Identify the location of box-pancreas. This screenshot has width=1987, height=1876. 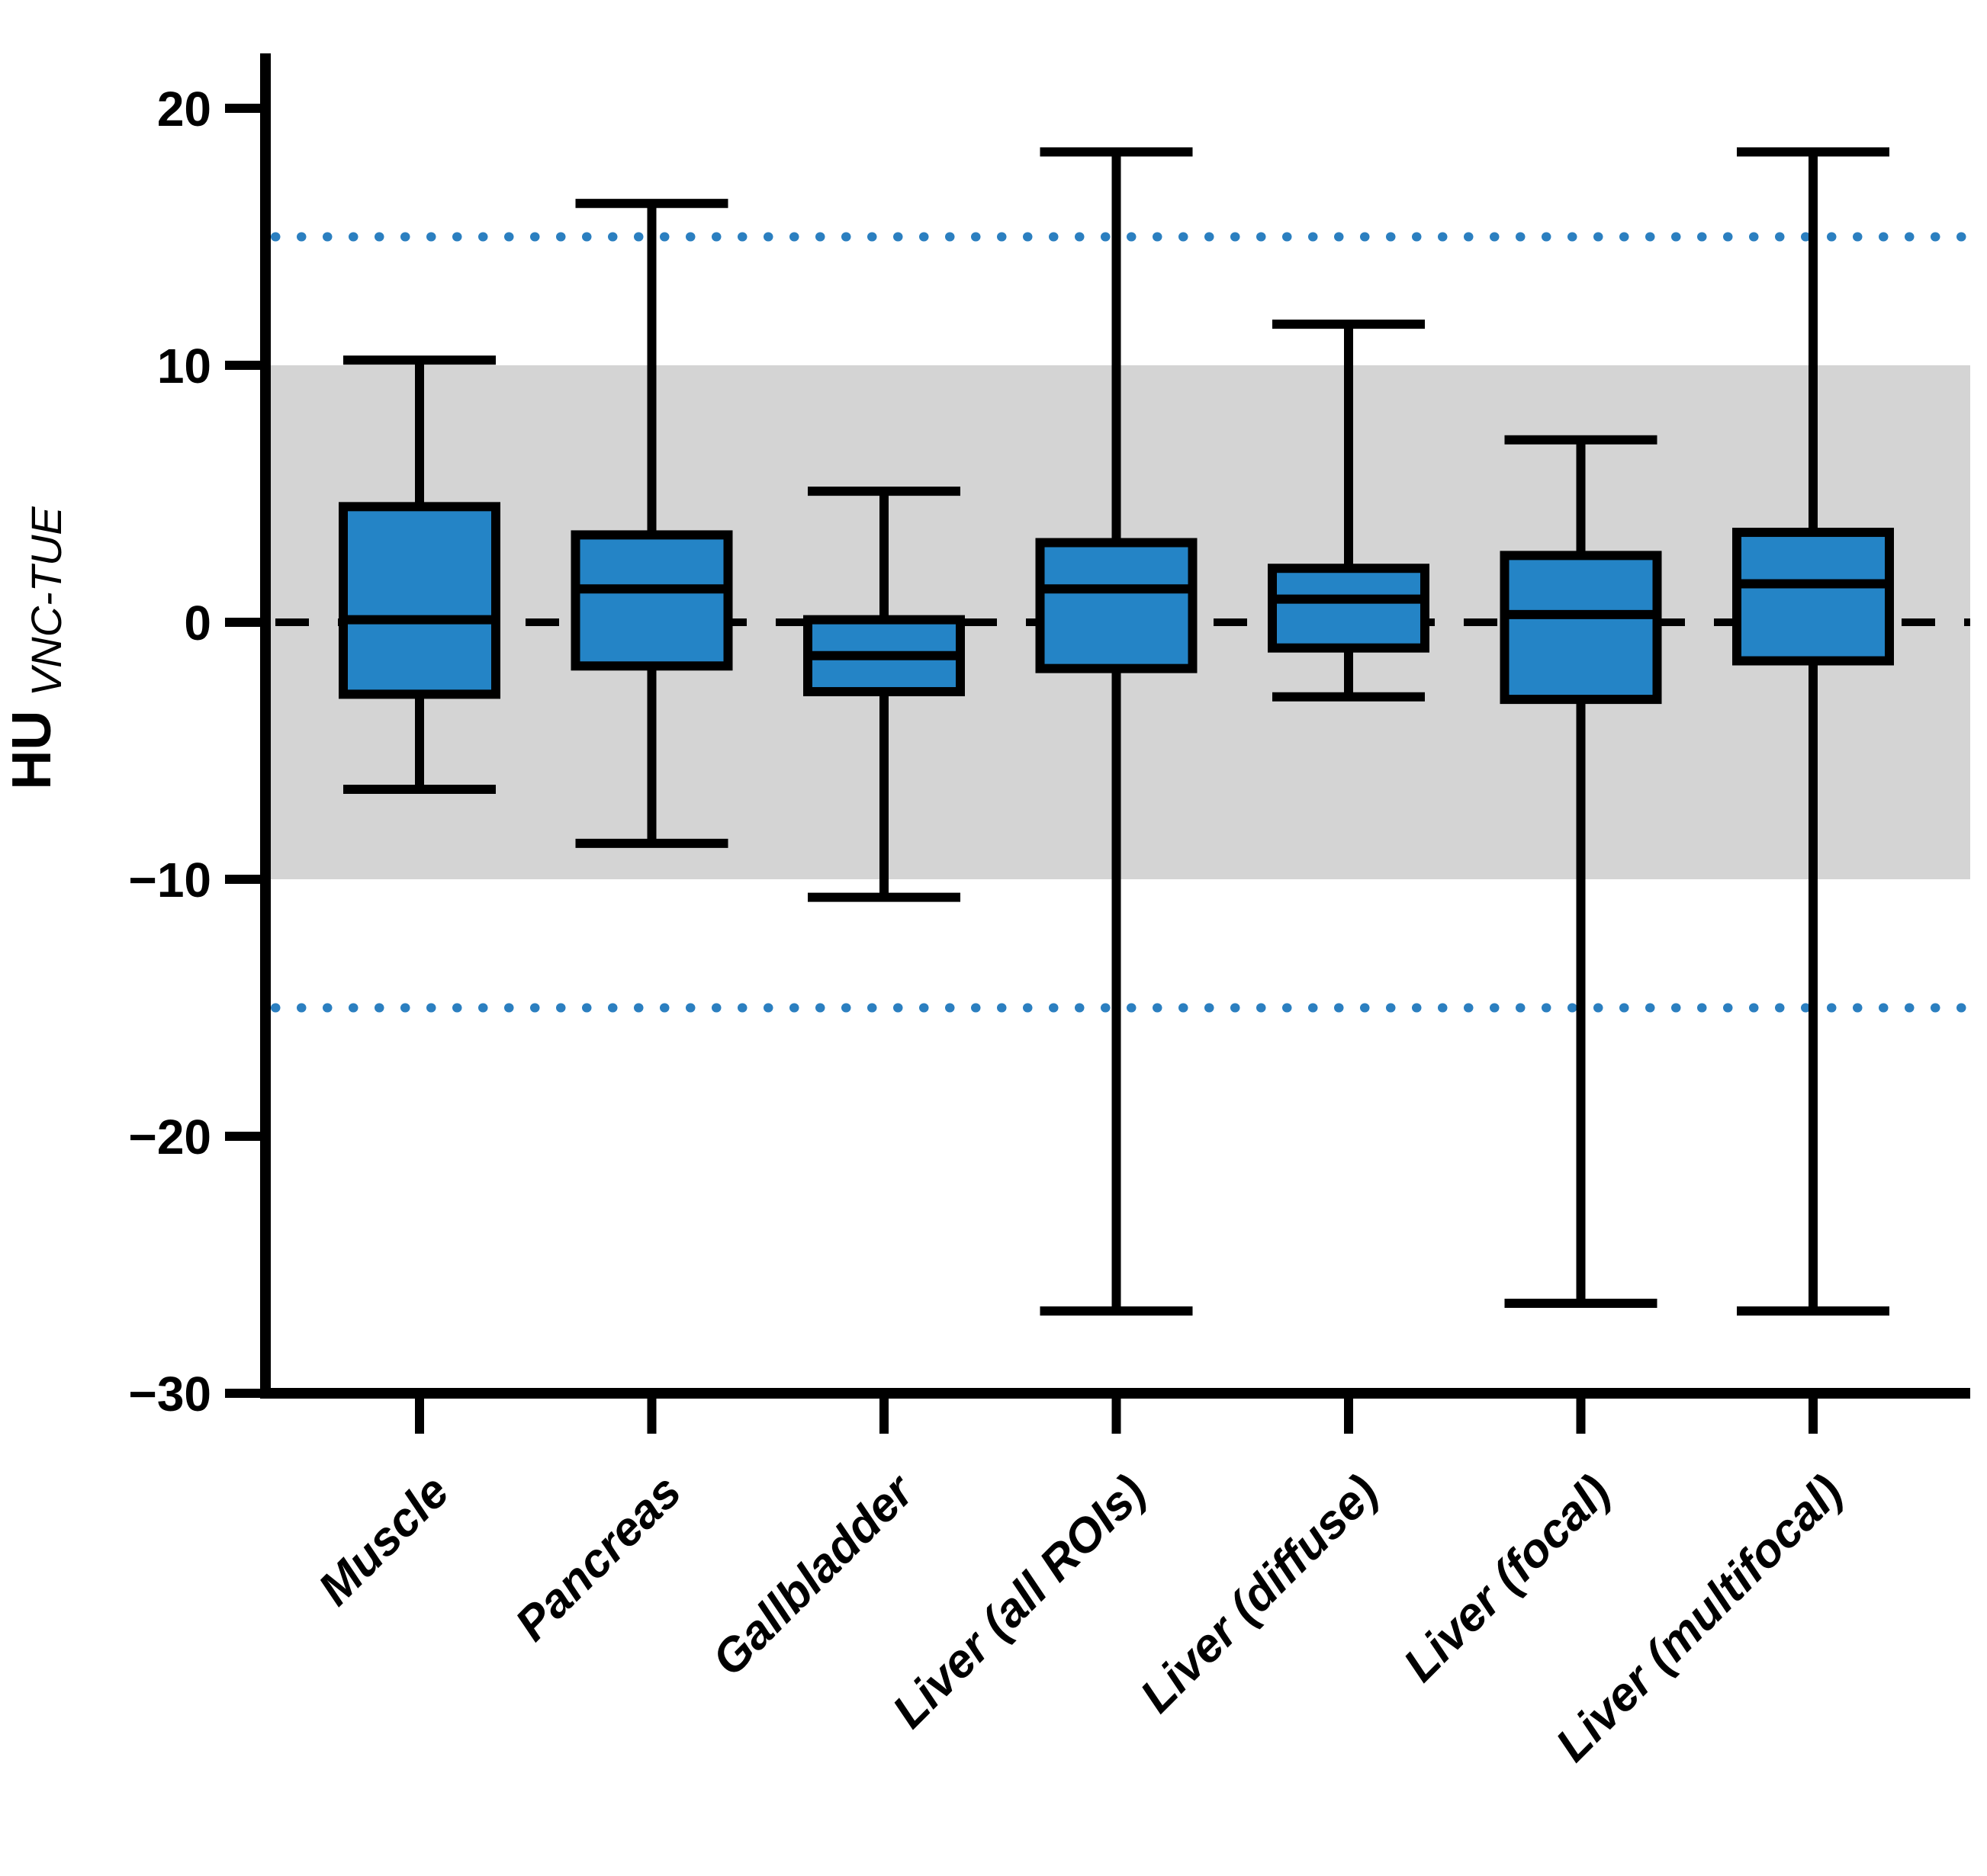
(652, 523).